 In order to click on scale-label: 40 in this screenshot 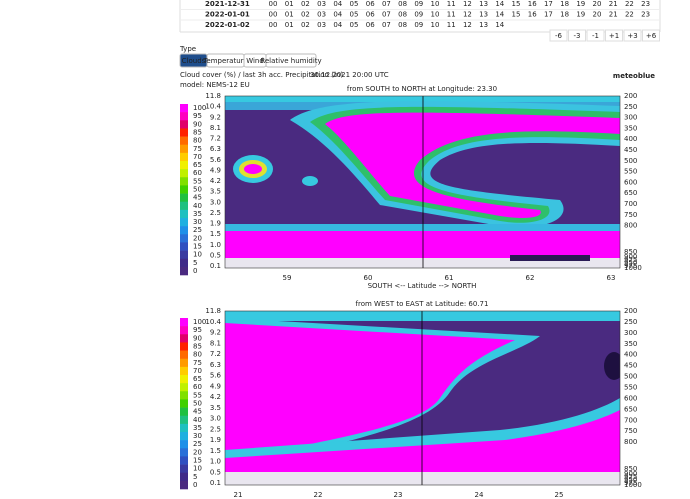, I will do `click(197, 420)`.